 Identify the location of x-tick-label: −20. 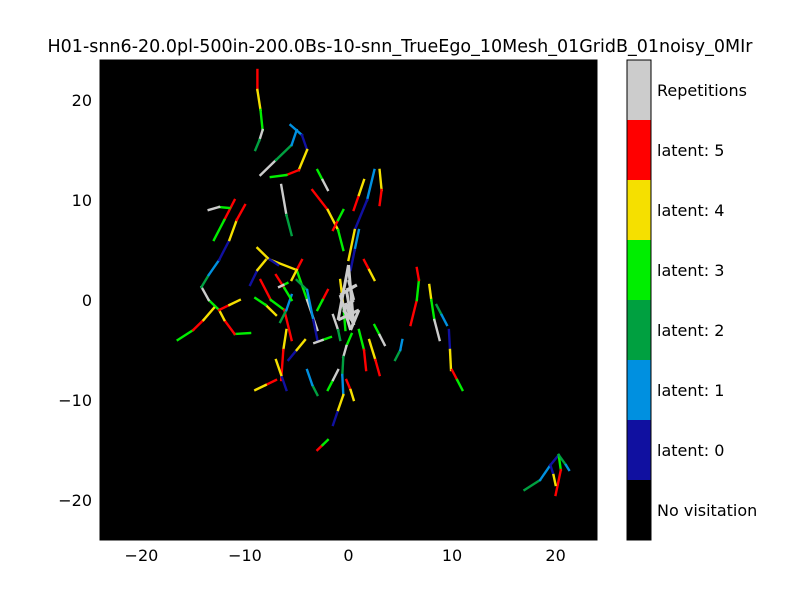
(142, 555).